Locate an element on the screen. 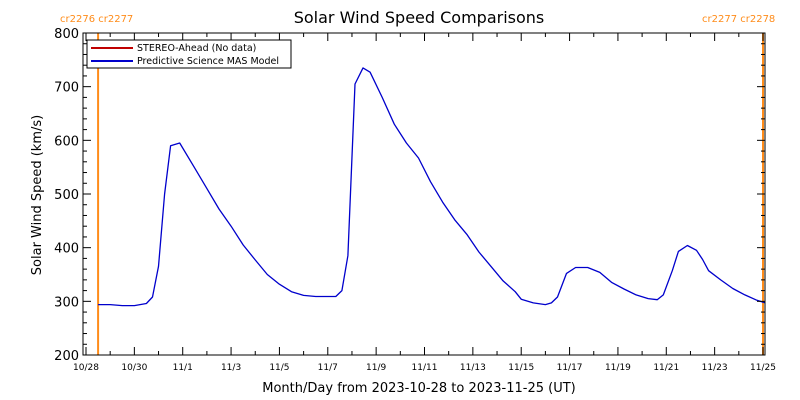 This screenshot has height=400, width=800. y-axis-label: Solar Wind Speed (km/s) is located at coordinates (37, 195).